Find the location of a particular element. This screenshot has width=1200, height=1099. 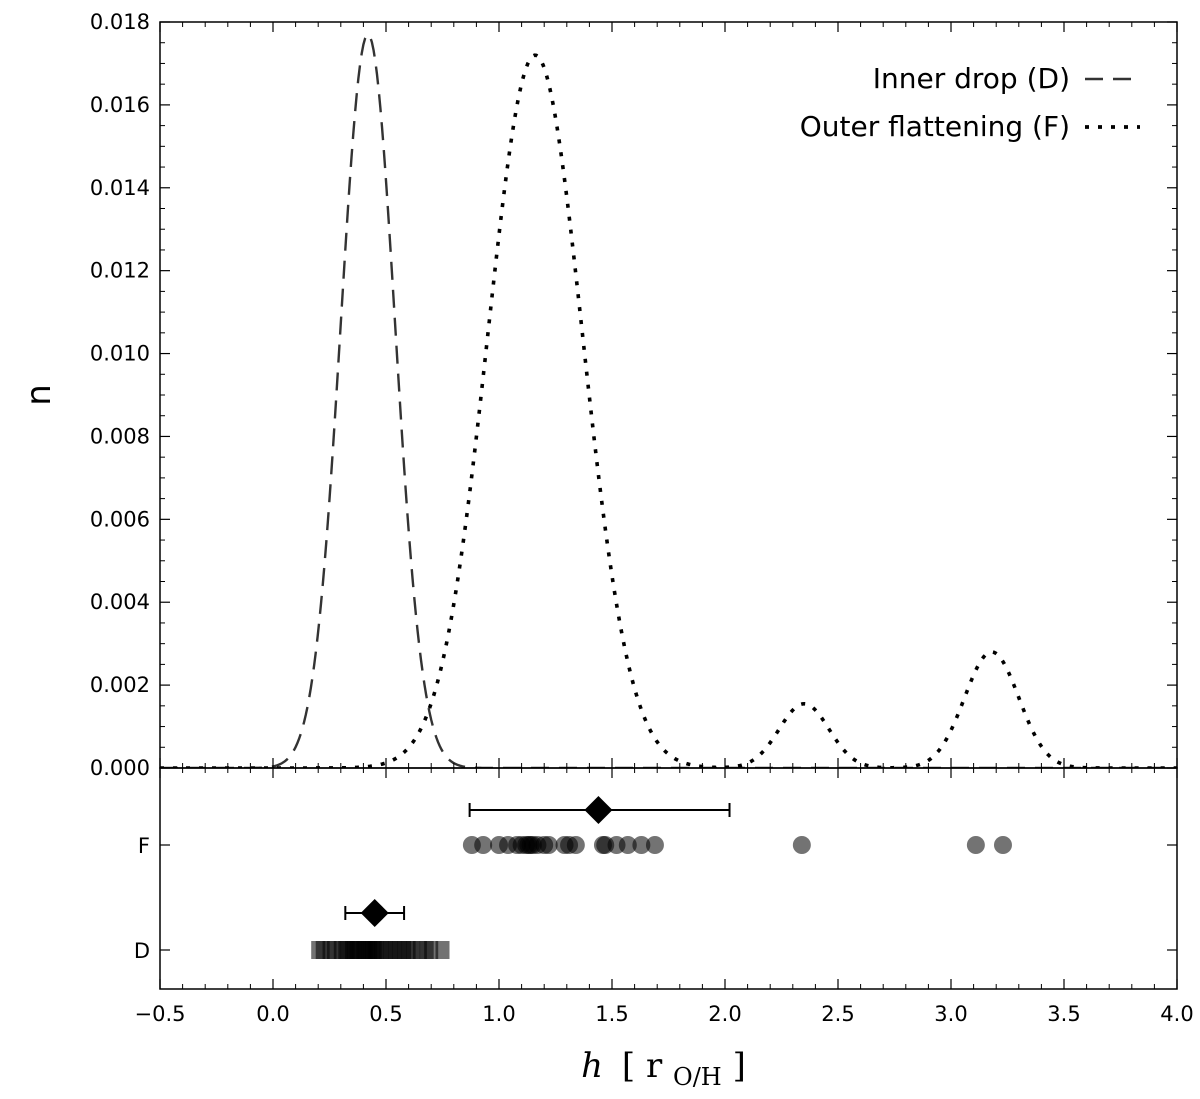

x-axis-label-bracket-close: ] is located at coordinates (739, 1066).